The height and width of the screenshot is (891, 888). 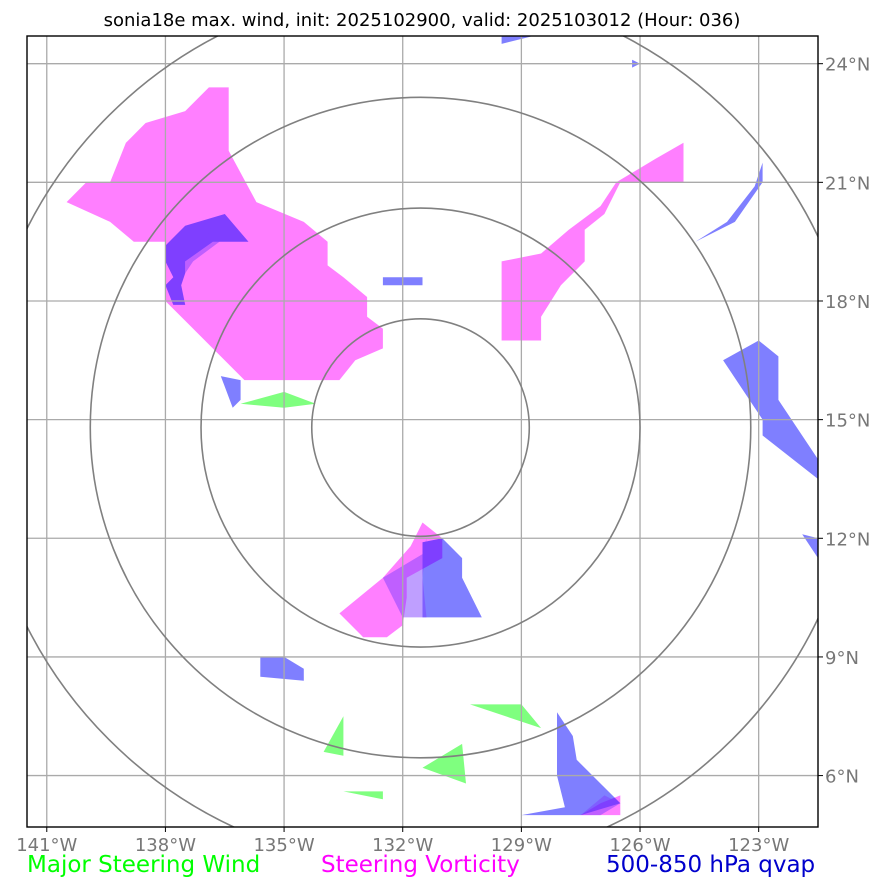 What do you see at coordinates (402, 845) in the screenshot?
I see `x-tick-label-3: 132°W` at bounding box center [402, 845].